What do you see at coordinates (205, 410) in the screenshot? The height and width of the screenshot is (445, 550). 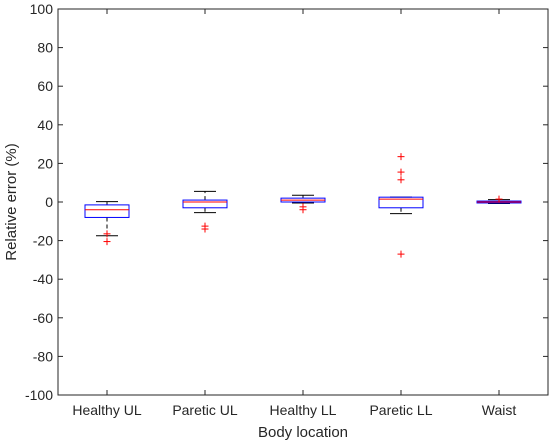 I see `x-tick-label: Paretic UL` at bounding box center [205, 410].